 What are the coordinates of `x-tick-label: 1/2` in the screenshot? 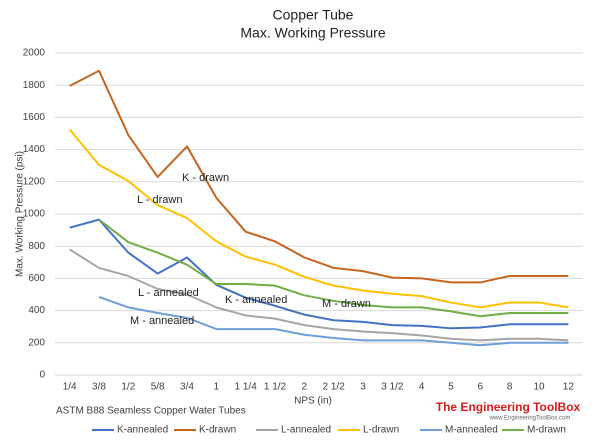 It's located at (128, 387).